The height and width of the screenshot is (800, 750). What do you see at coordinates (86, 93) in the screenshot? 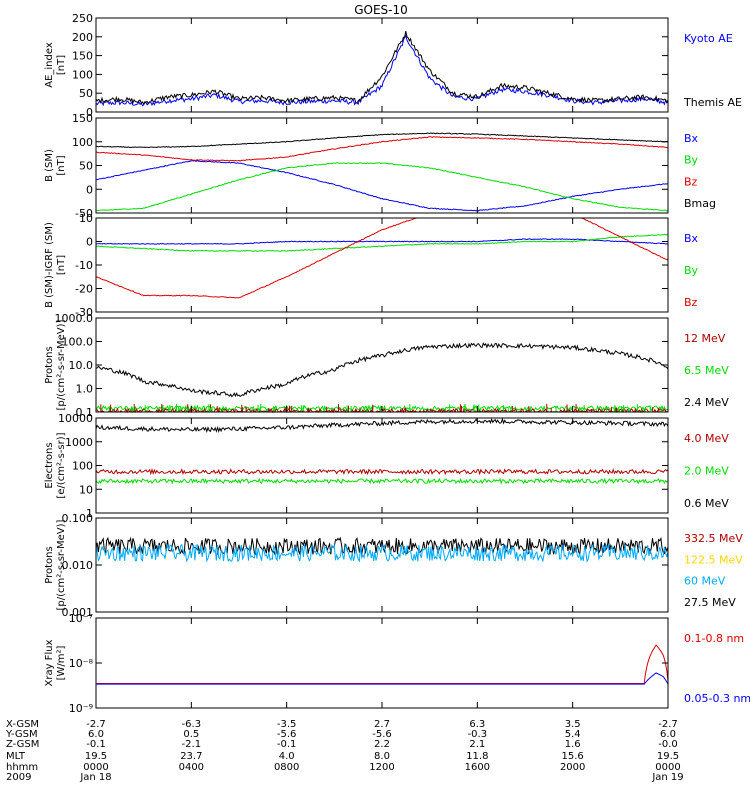
I see `y-tick-label: 50` at bounding box center [86, 93].